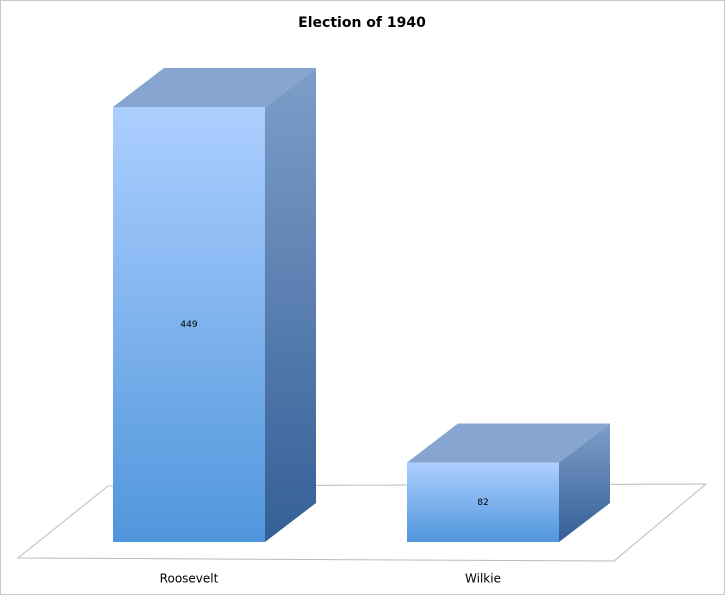 The width and height of the screenshot is (725, 595). What do you see at coordinates (483, 579) in the screenshot?
I see `x-tick-label: Wilkie` at bounding box center [483, 579].